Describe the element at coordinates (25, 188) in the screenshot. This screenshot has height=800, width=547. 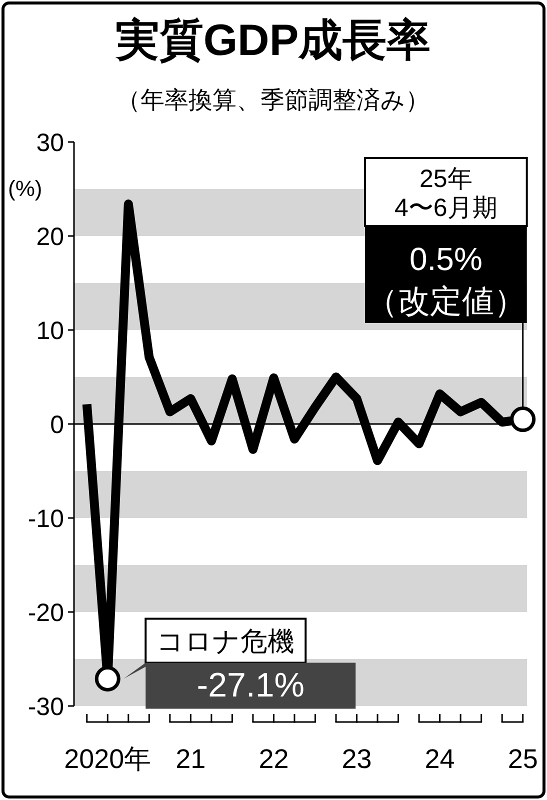
I see `y-axis-title: (%)` at that location.